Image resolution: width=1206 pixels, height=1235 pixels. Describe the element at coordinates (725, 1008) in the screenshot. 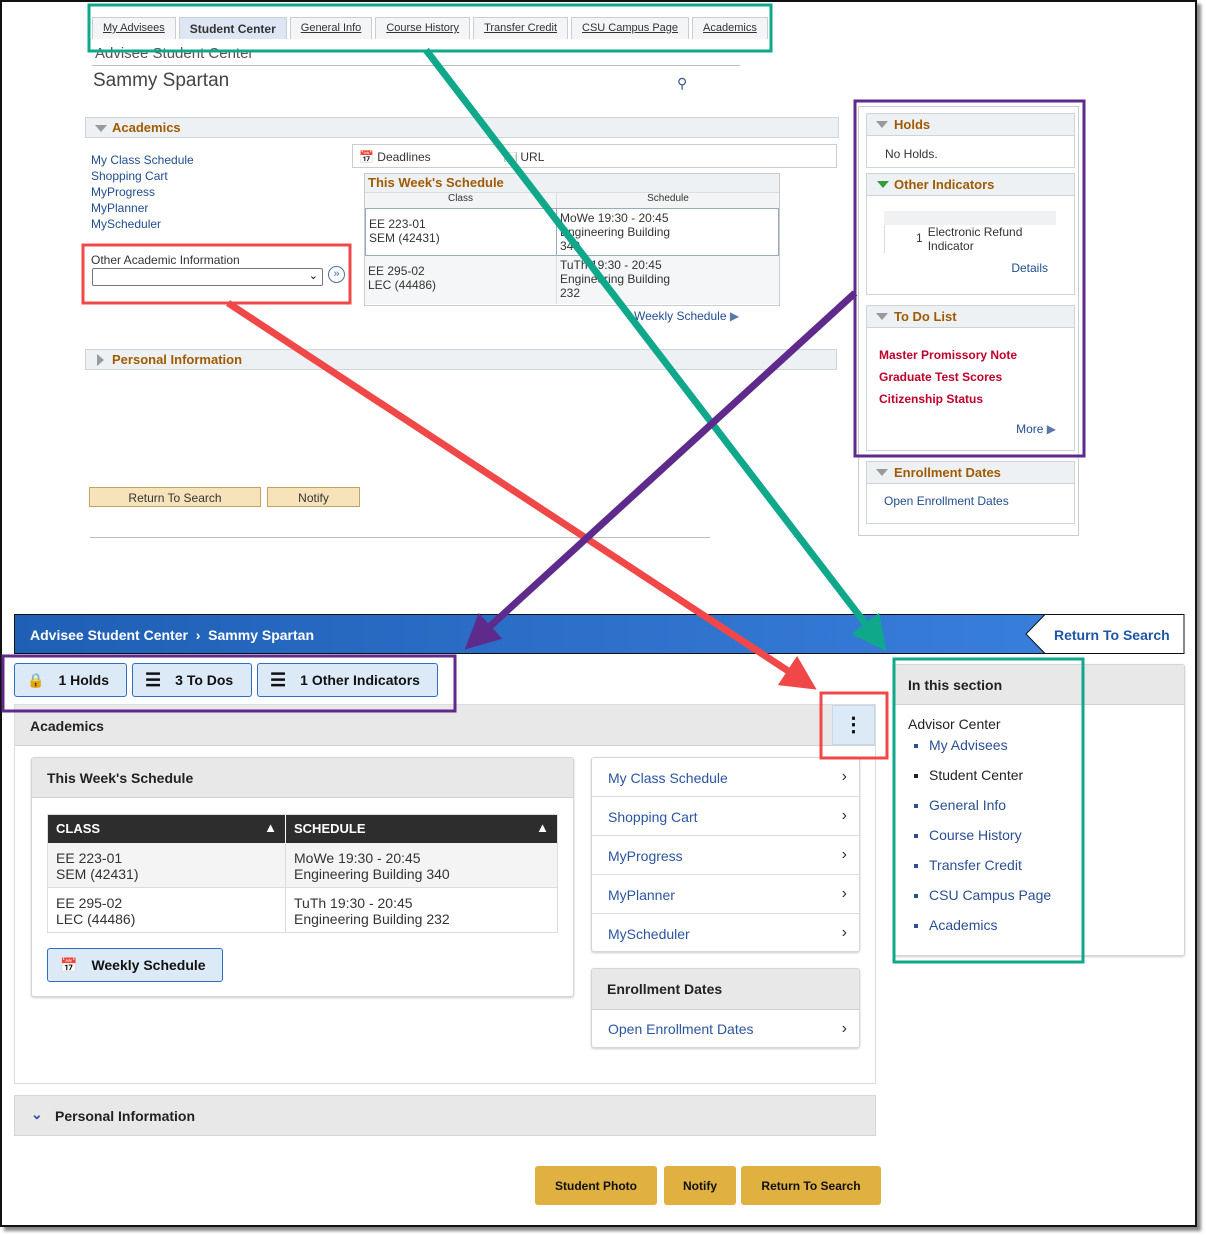

I see `enrollment-card: Enrollment Dates Open Enrollment Dates ›` at that location.